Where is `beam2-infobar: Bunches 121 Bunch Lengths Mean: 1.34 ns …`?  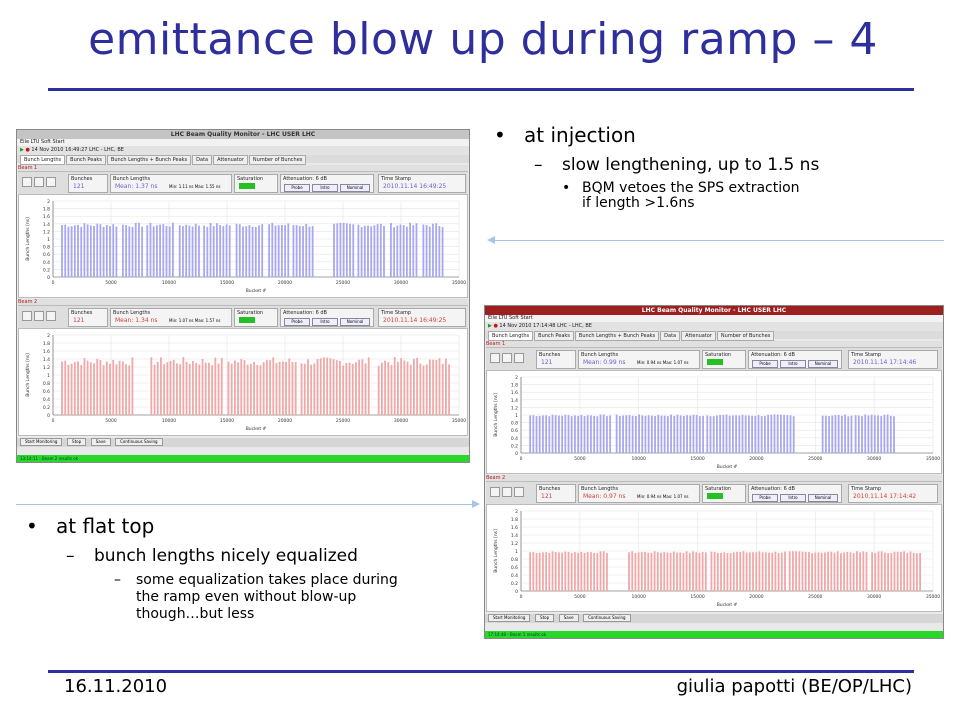 beam2-infobar: Bunches 121 Bunch Lengths Mean: 1.34 ns … is located at coordinates (243, 317).